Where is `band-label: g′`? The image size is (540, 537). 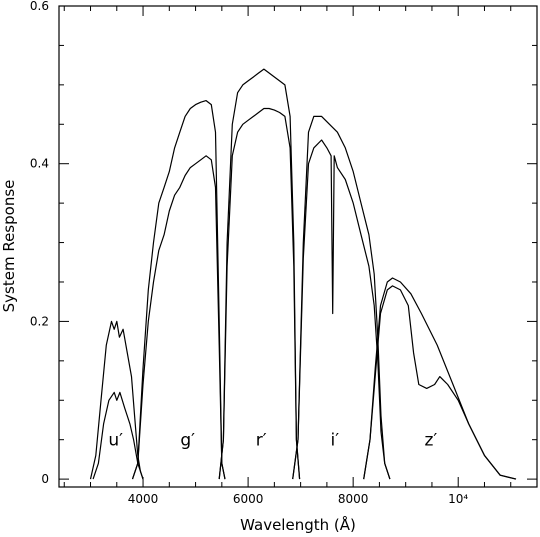
band-label: g′ is located at coordinates (187, 441).